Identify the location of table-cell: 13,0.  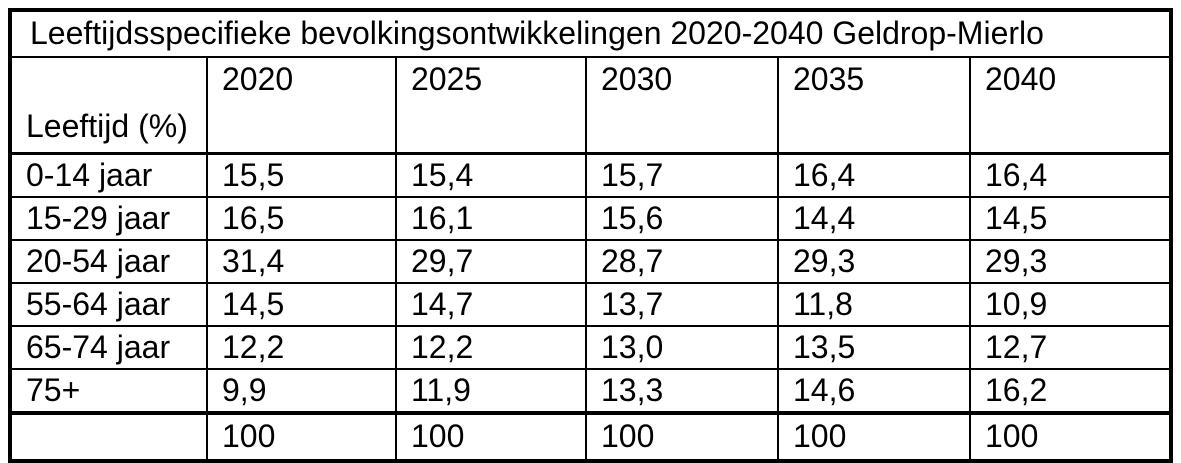
(682, 347).